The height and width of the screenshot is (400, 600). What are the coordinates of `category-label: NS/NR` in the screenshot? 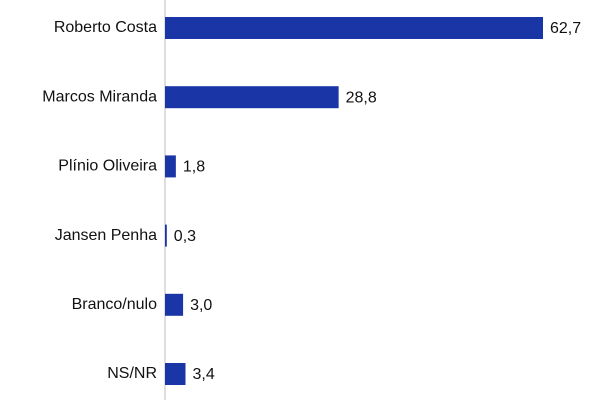 It's located at (132, 373).